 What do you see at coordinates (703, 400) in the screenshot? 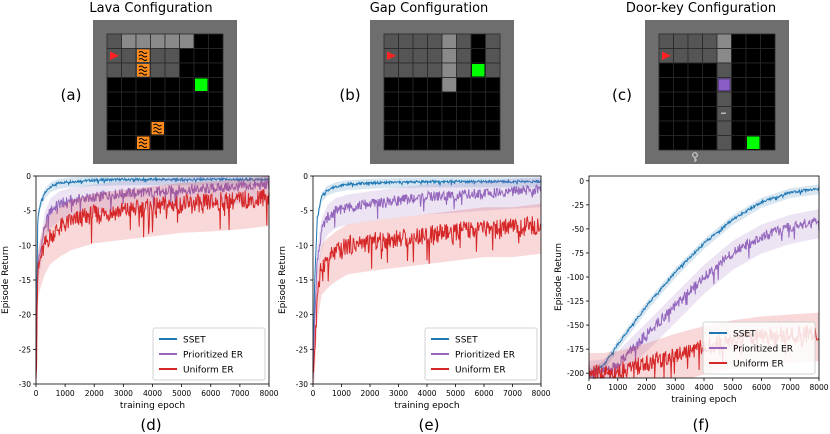
I see `x-axis-label: training epoch` at bounding box center [703, 400].